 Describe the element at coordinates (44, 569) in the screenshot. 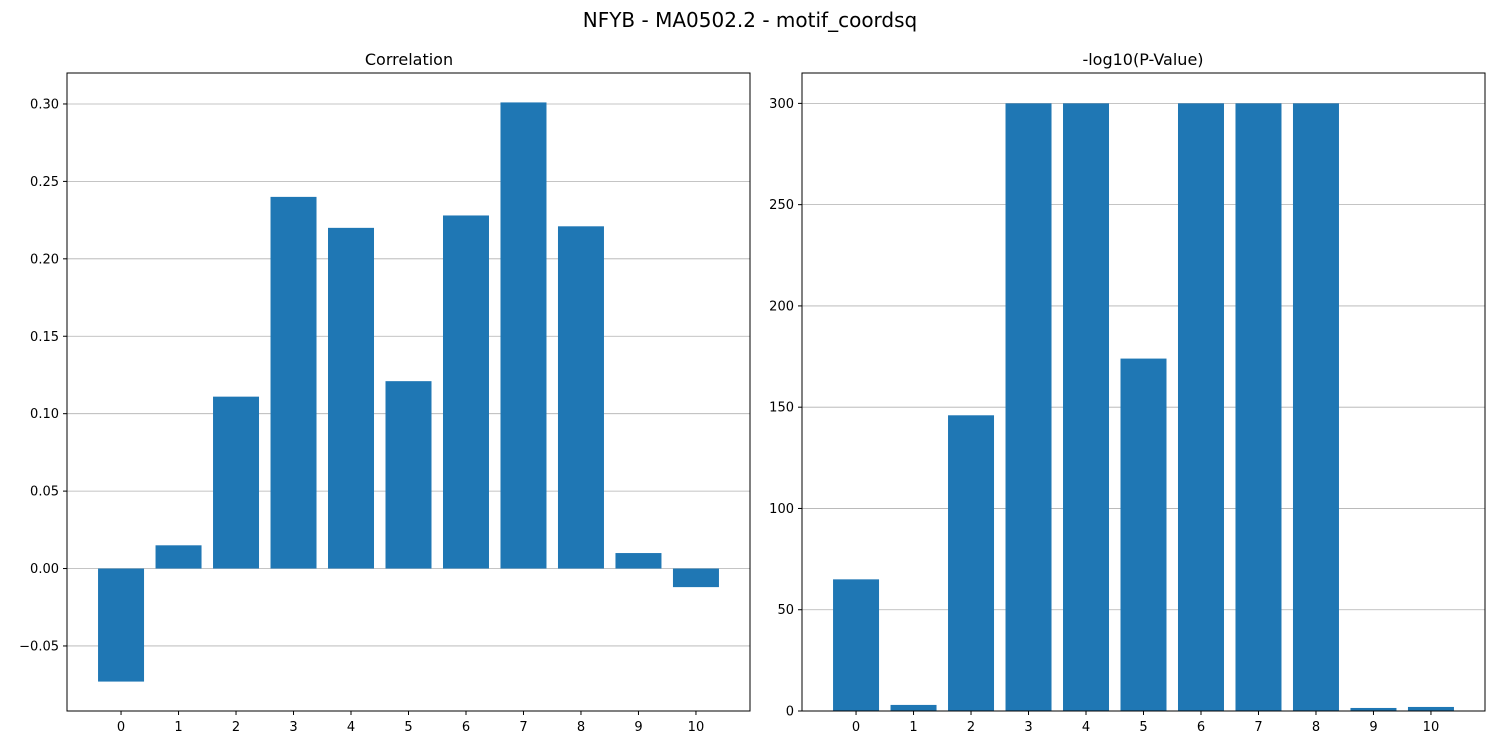

I see `correlation-ytick-label: 0.00` at that location.